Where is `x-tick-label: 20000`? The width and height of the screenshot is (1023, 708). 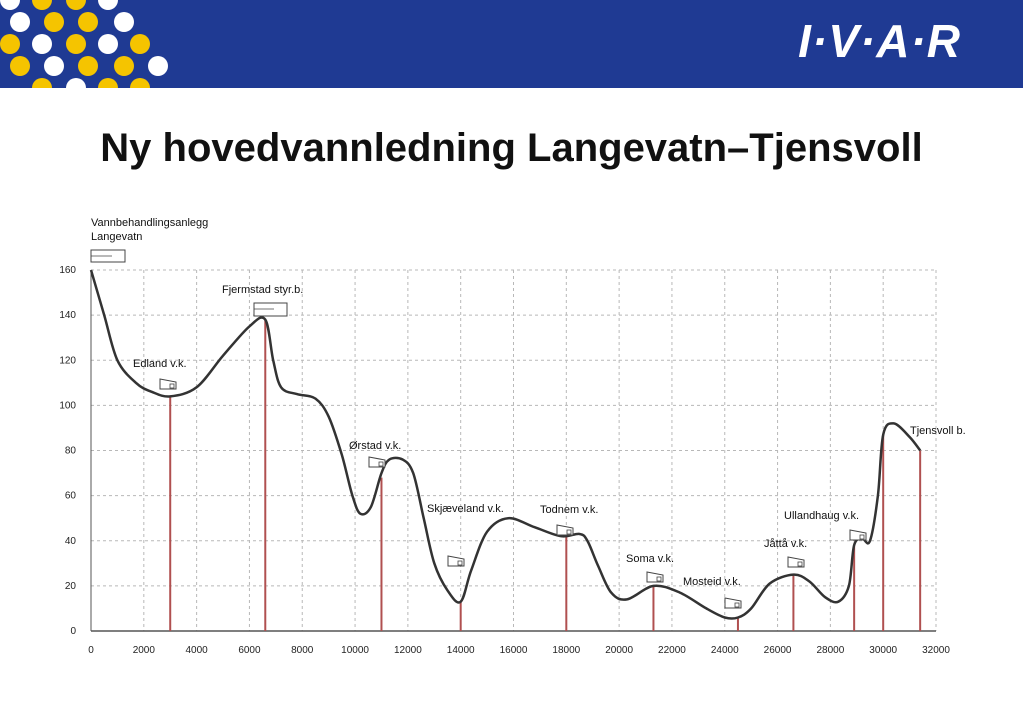 x-tick-label: 20000 is located at coordinates (619, 650).